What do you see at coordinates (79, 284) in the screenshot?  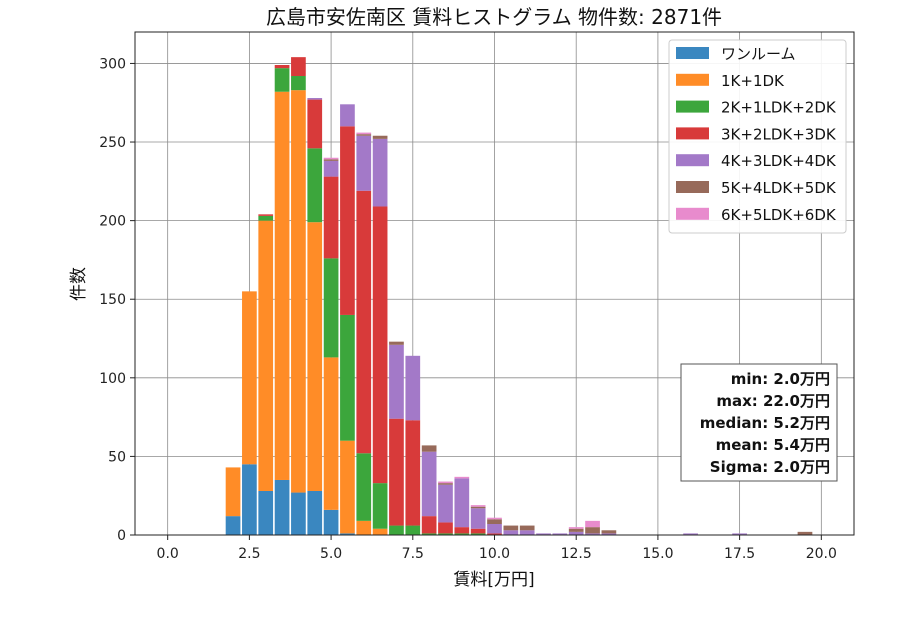 I see `y-axis-label: 件数` at bounding box center [79, 284].